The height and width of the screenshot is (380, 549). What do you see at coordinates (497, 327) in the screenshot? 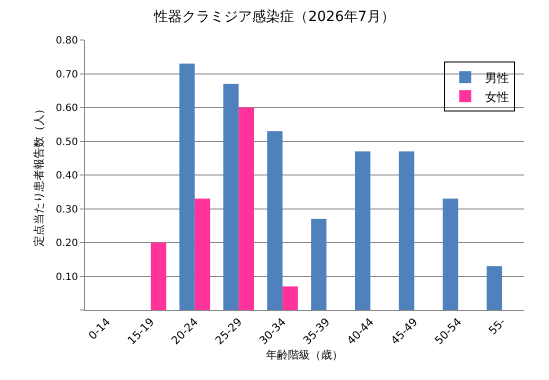
I see `x-tick-label: 55-` at bounding box center [497, 327].